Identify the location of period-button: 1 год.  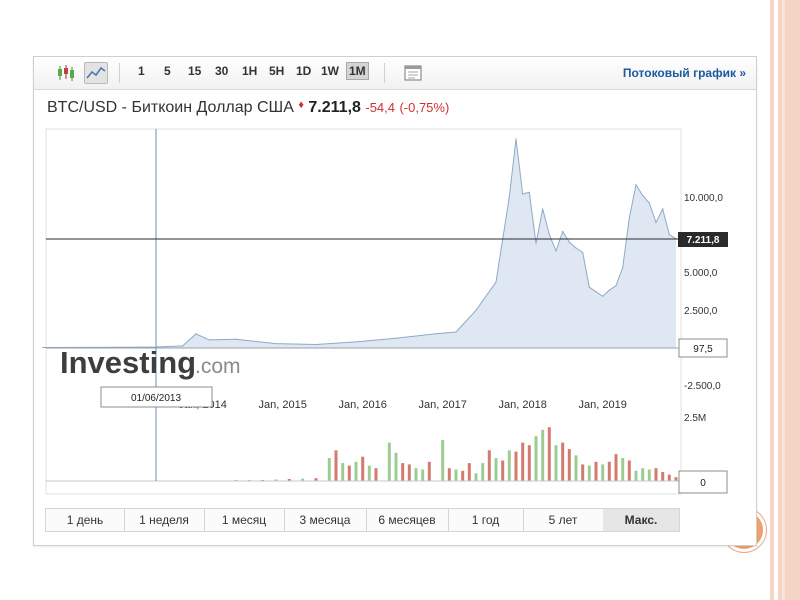
(486, 520).